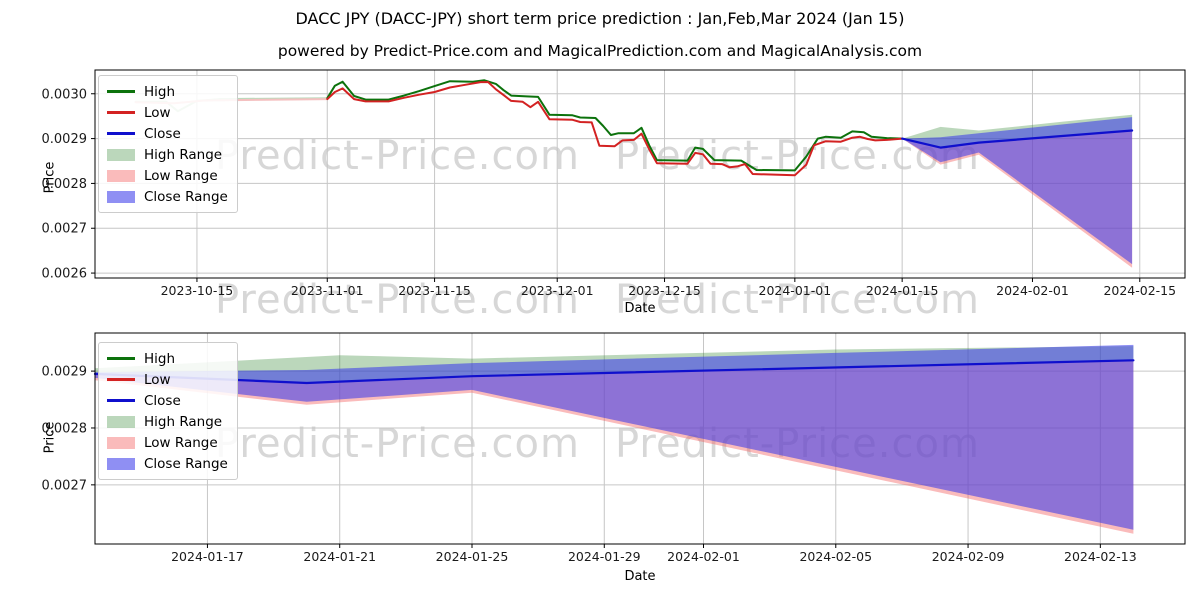  I want to click on y-axis-label-bottom: Price, so click(50, 437).